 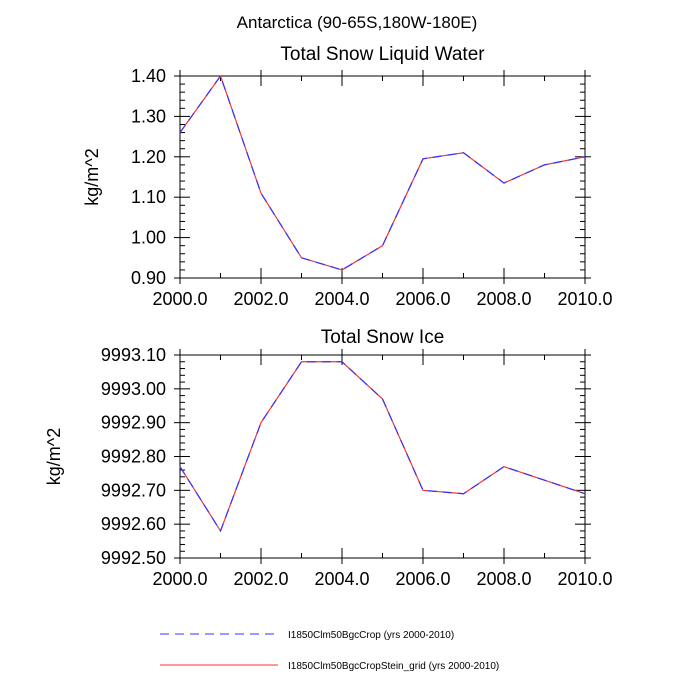 I want to click on y-tick-label: 9992.70, so click(x=133, y=490).